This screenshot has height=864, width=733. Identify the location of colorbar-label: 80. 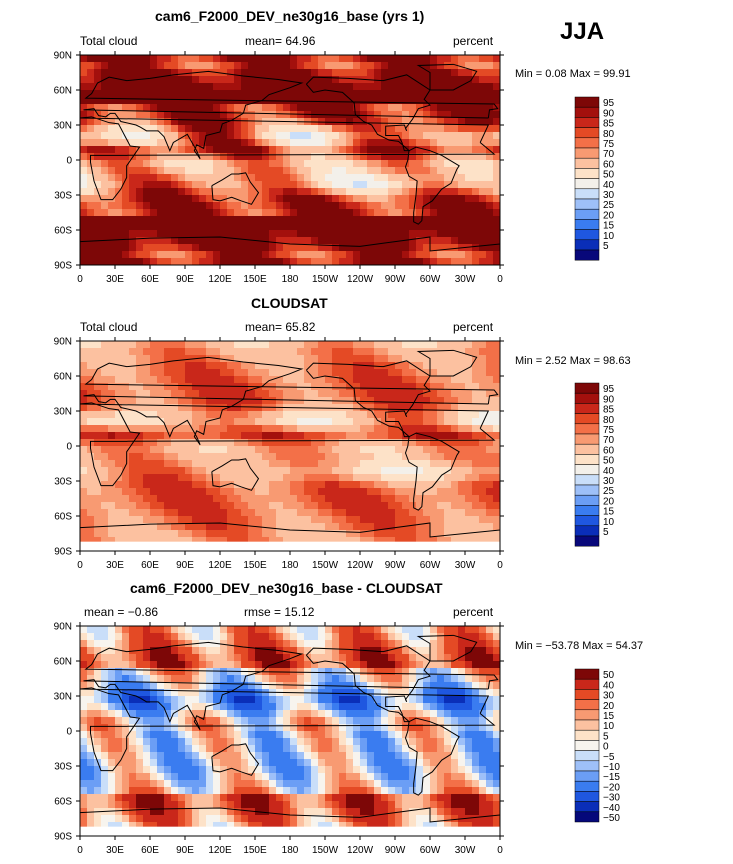
(609, 420).